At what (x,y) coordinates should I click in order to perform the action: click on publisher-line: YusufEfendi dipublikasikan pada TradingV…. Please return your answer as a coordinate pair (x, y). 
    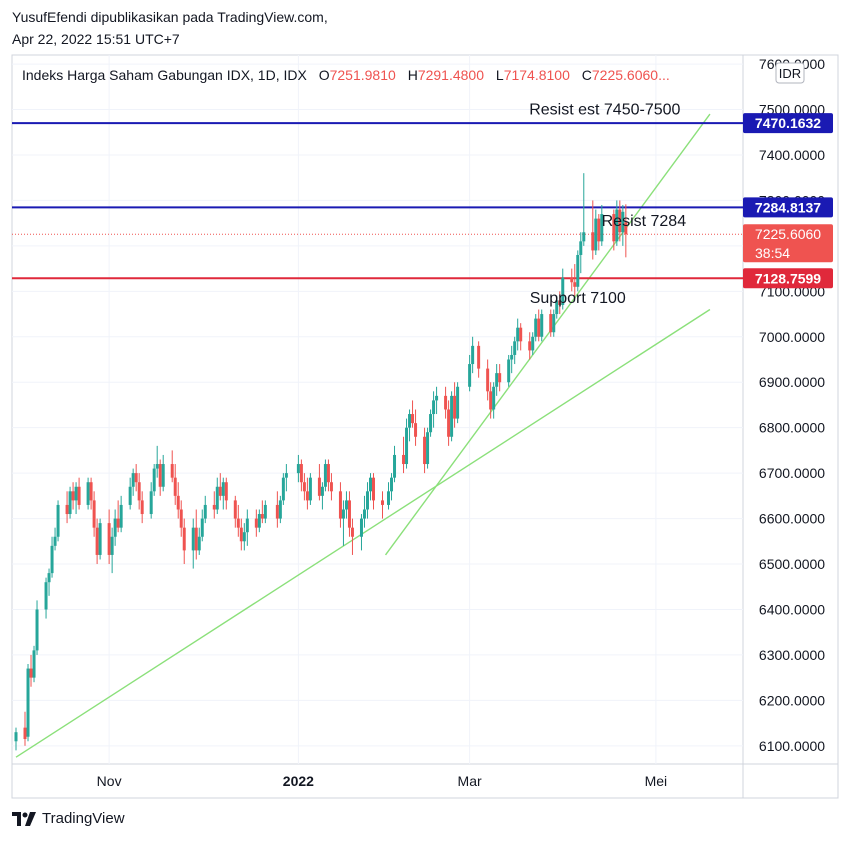
    Looking at the image, I should click on (170, 17).